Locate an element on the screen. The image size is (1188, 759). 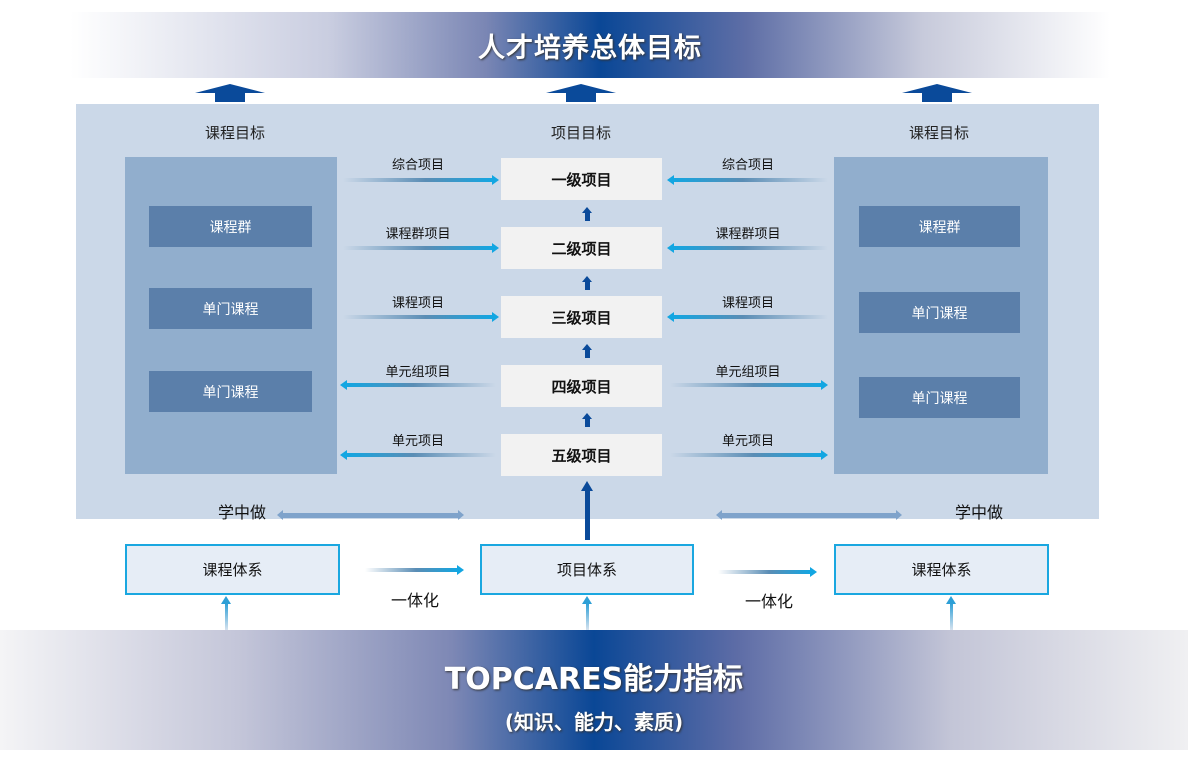
top-banner-title: 人才培养总体目标 is located at coordinates (590, 48).